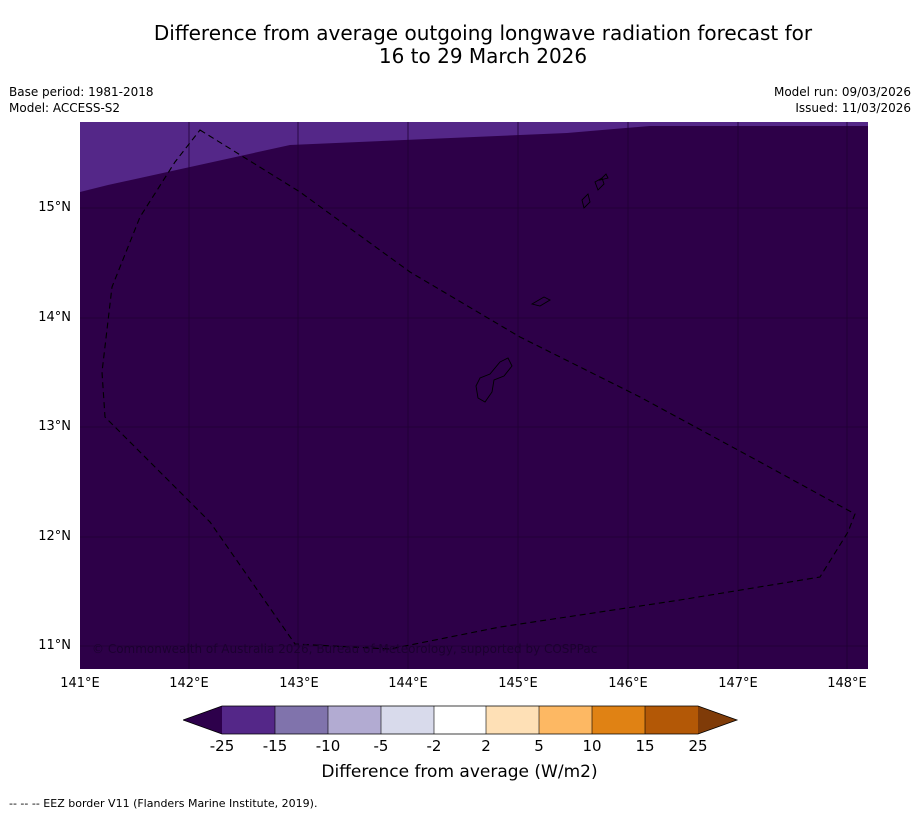  Describe the element at coordinates (603, 177) in the screenshot. I see `island-small` at that location.